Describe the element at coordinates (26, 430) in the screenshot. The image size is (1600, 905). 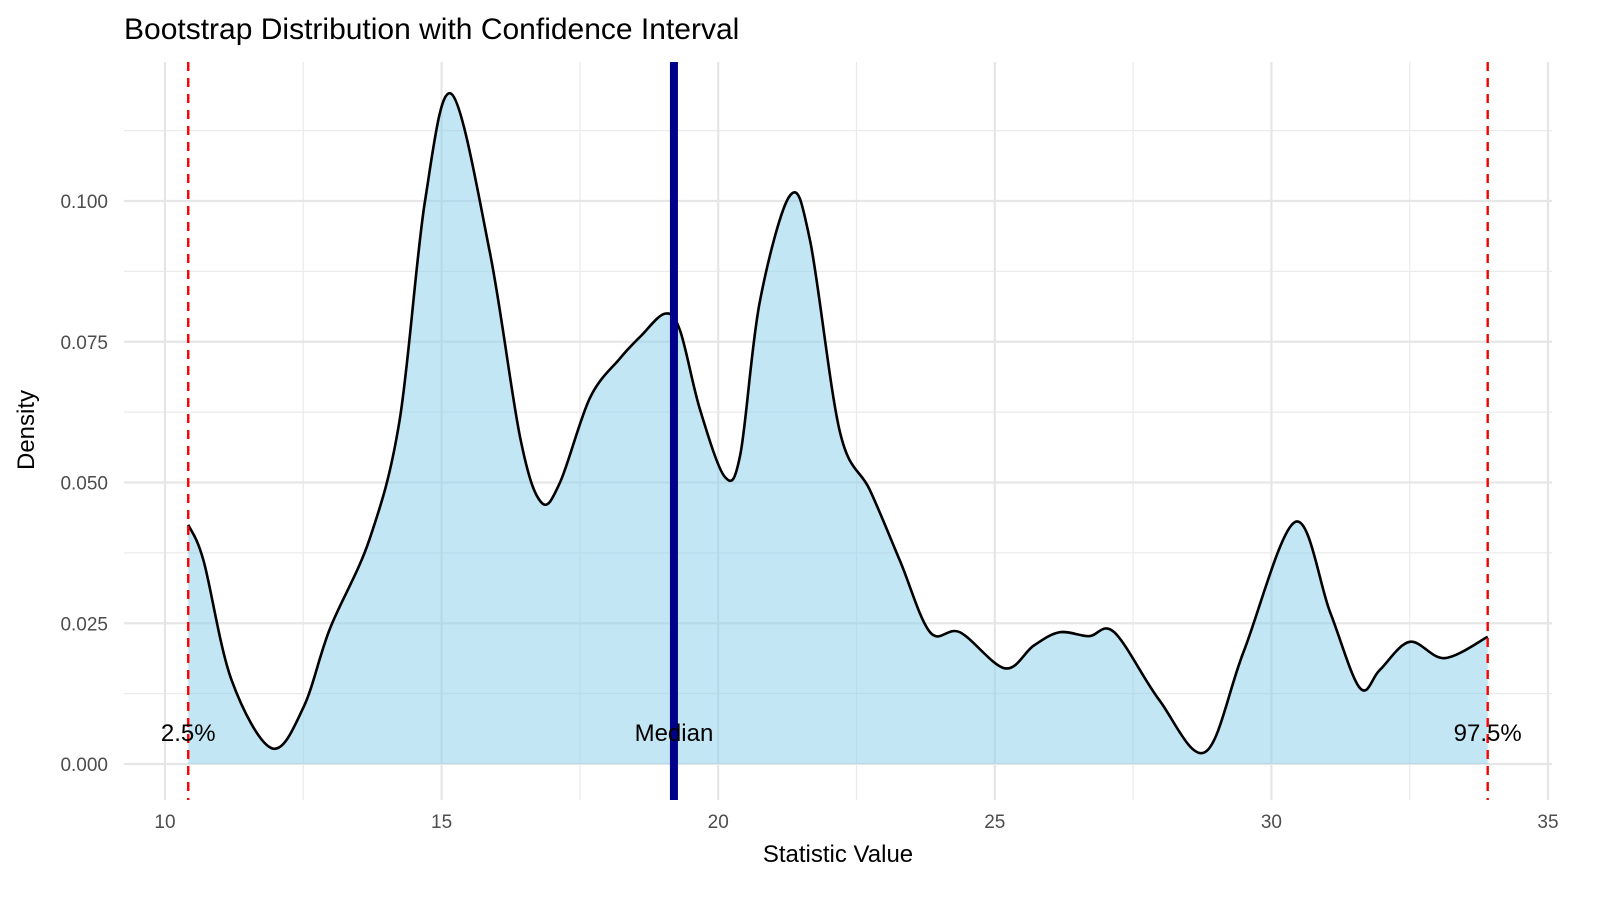
I see `y-axis-label: Density` at that location.